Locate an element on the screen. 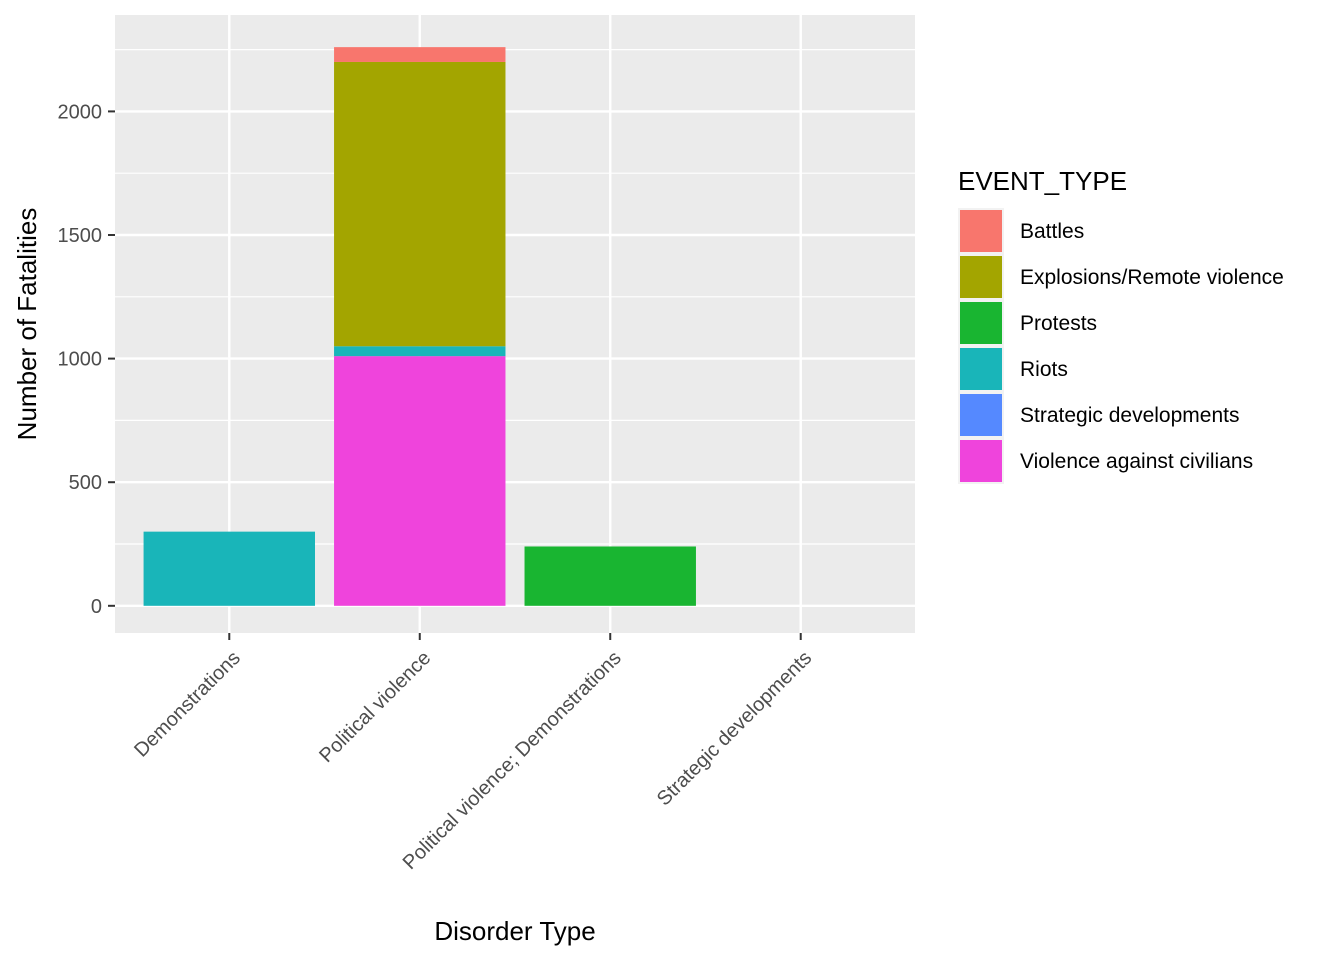  legend-label: Strategic developments is located at coordinates (1129, 415).